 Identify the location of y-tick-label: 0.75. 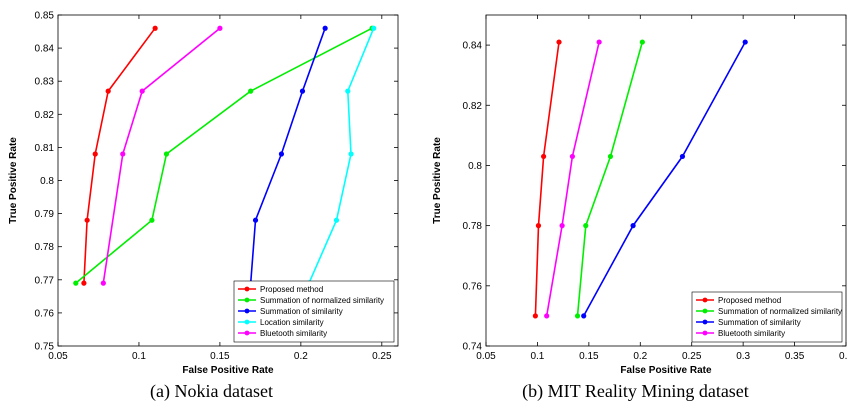
(45, 347).